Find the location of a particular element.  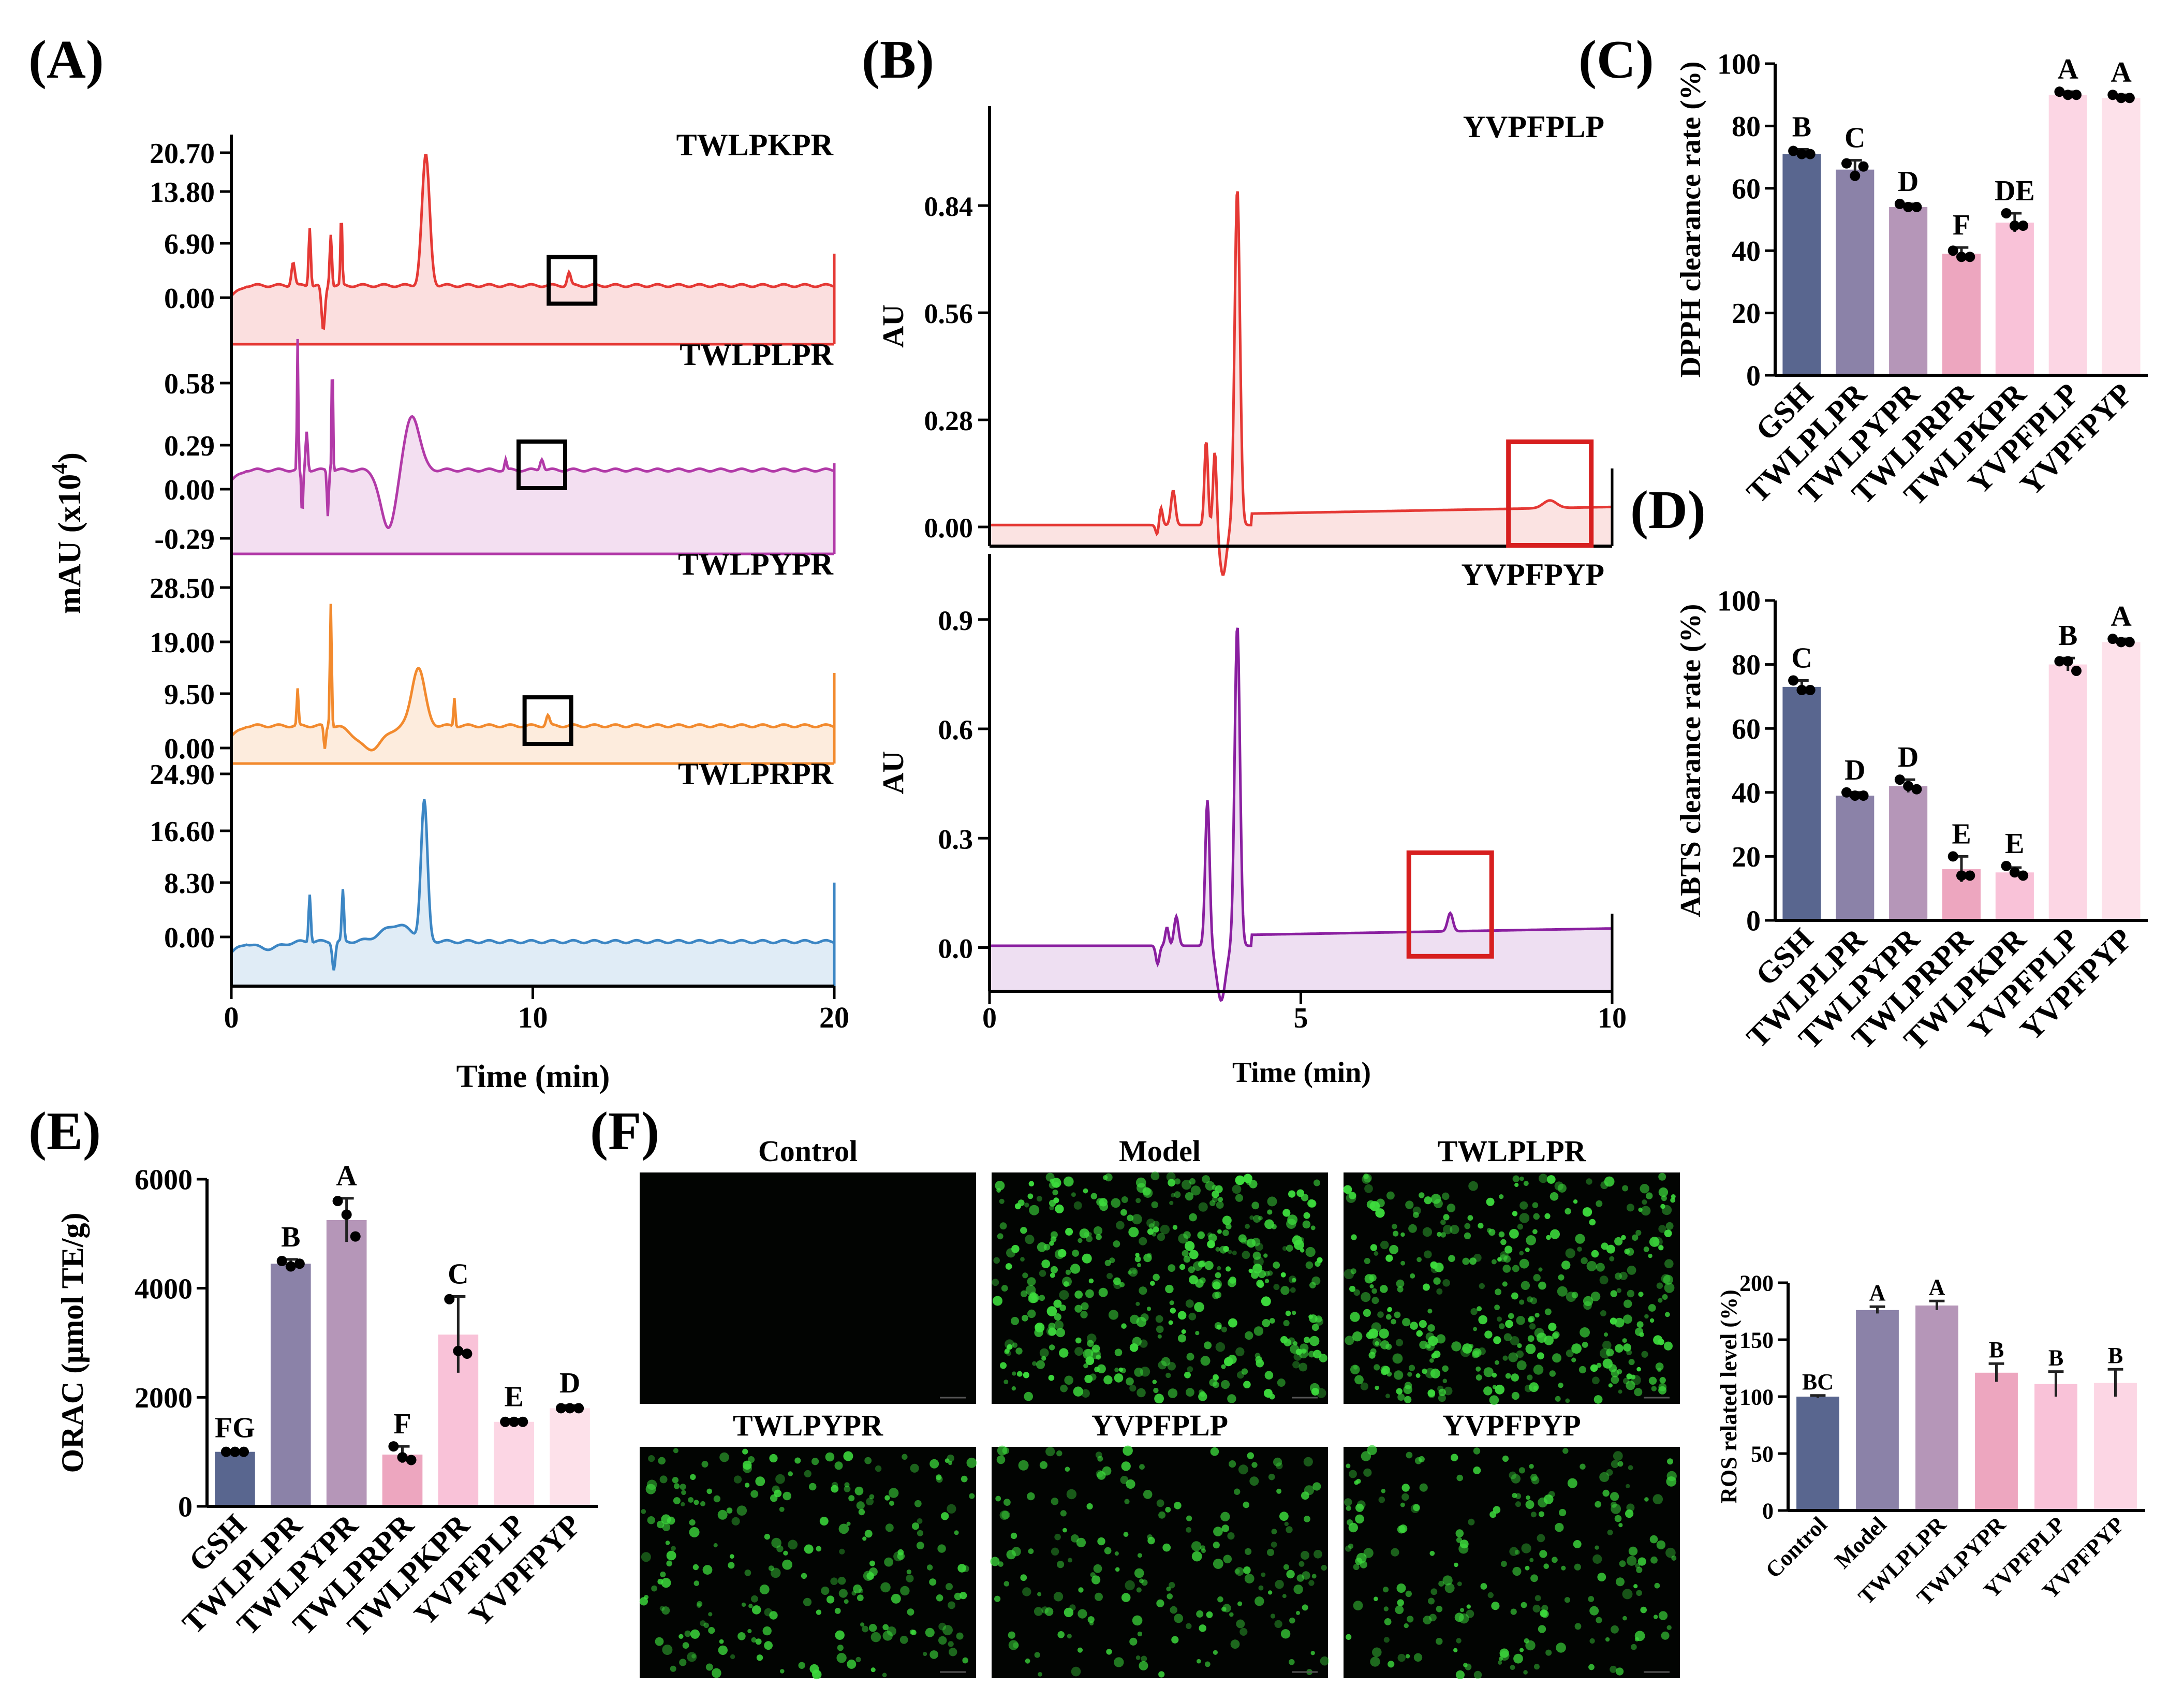

panel-a-trace-line is located at coordinates (533, 885).